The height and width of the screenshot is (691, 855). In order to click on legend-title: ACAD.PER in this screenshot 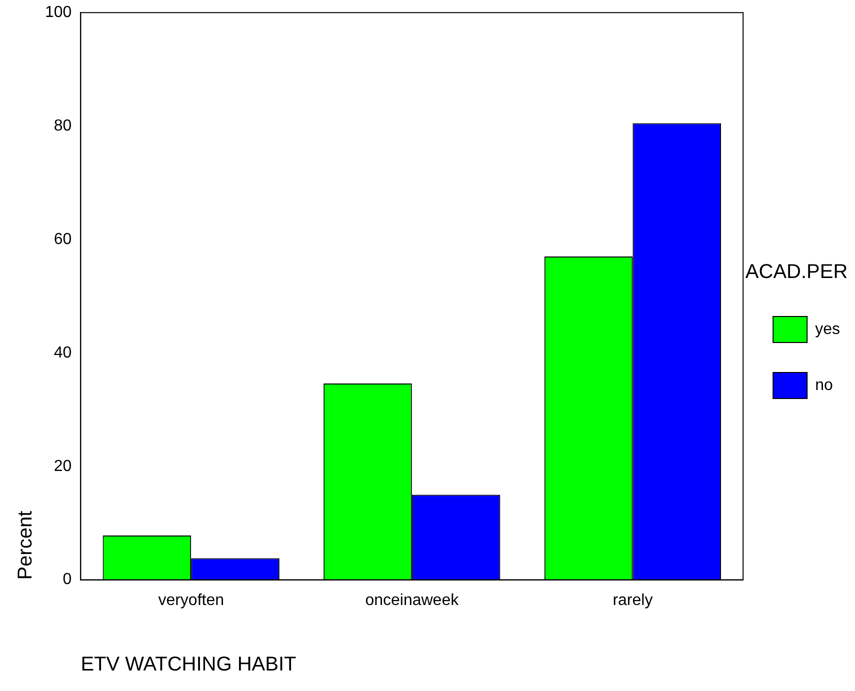, I will do `click(796, 272)`.